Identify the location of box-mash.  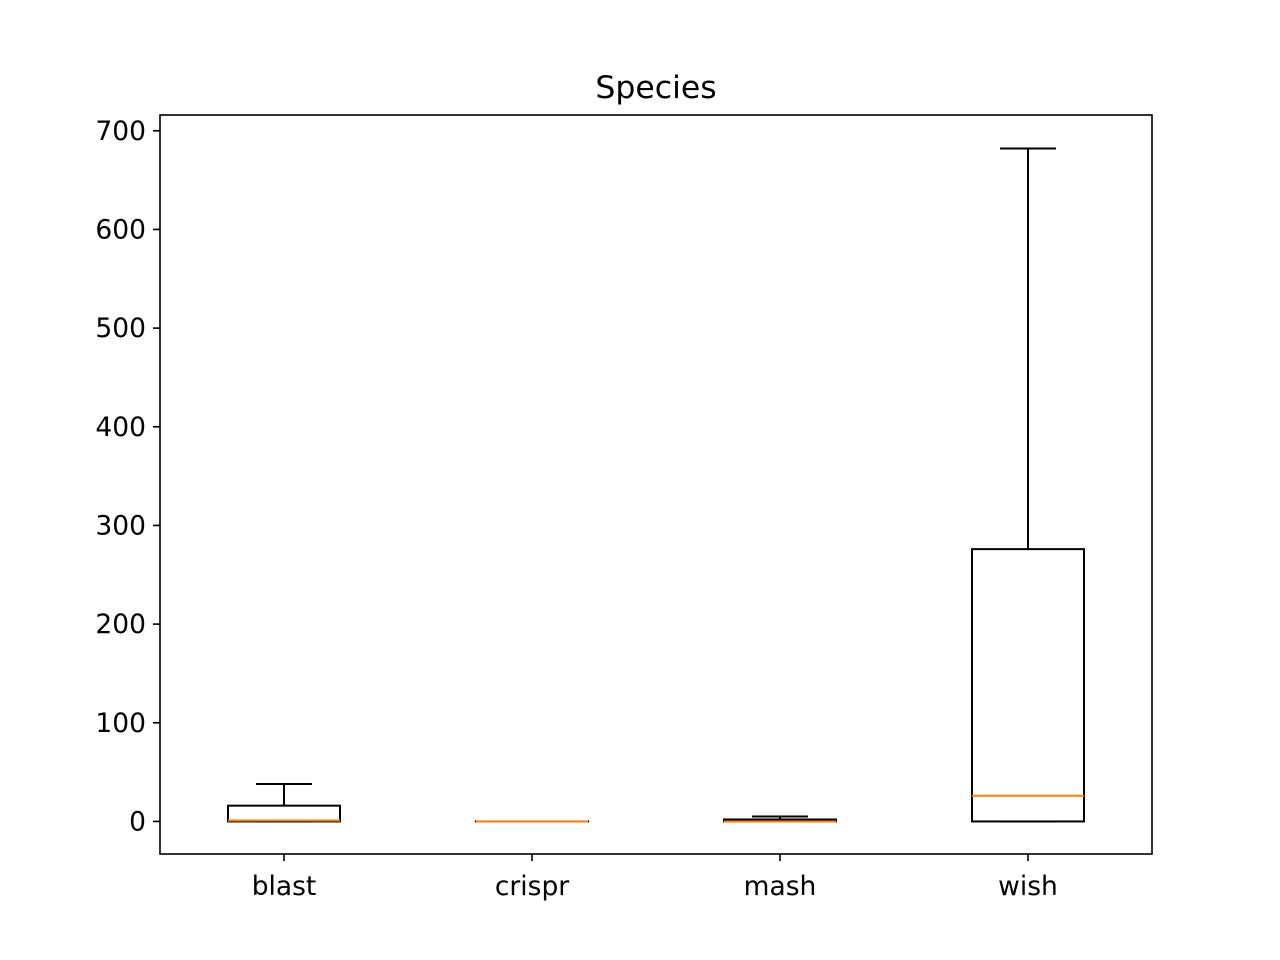
(780, 819).